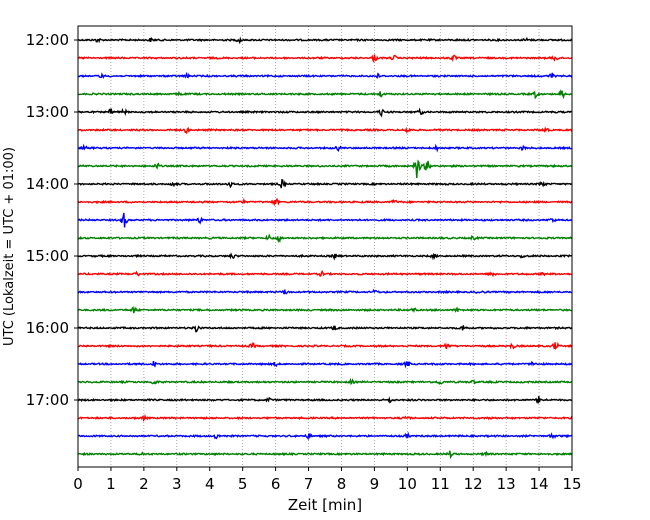 The width and height of the screenshot is (650, 520). What do you see at coordinates (325, 505) in the screenshot?
I see `x-axis-label: Zeit [min]` at bounding box center [325, 505].